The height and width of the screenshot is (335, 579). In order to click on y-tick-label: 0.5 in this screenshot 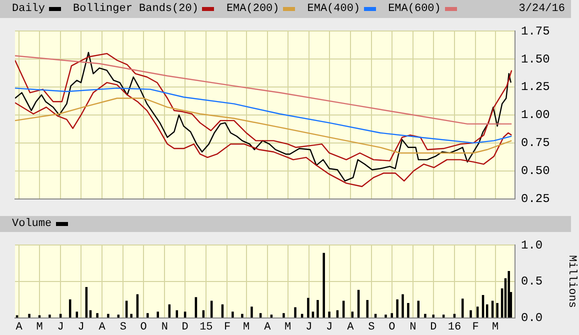, I will do `click(532, 281)`.